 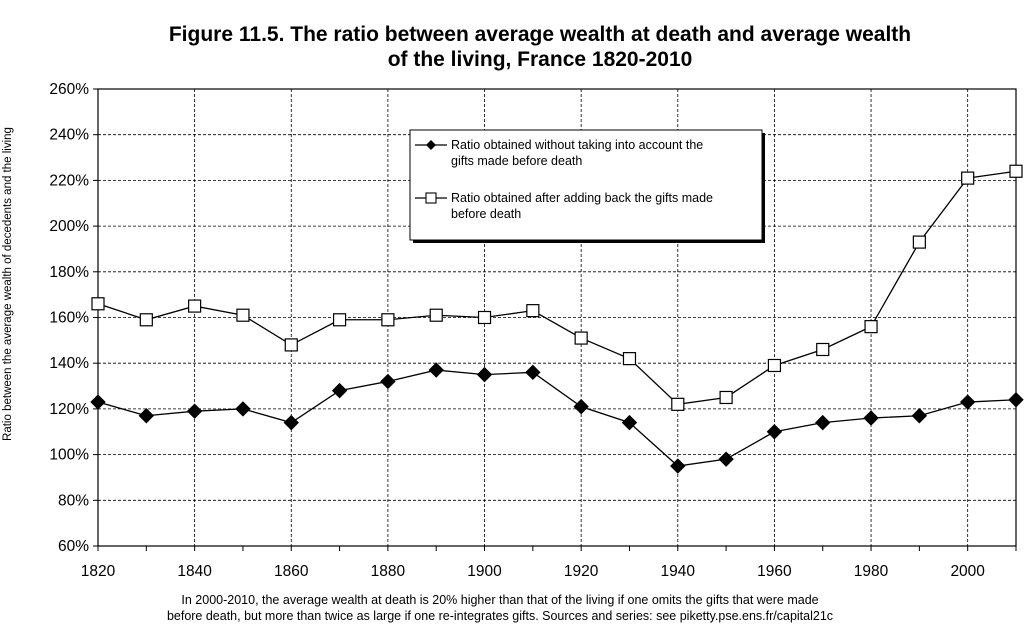 I want to click on y-tick-label: 120%, so click(x=69, y=409).